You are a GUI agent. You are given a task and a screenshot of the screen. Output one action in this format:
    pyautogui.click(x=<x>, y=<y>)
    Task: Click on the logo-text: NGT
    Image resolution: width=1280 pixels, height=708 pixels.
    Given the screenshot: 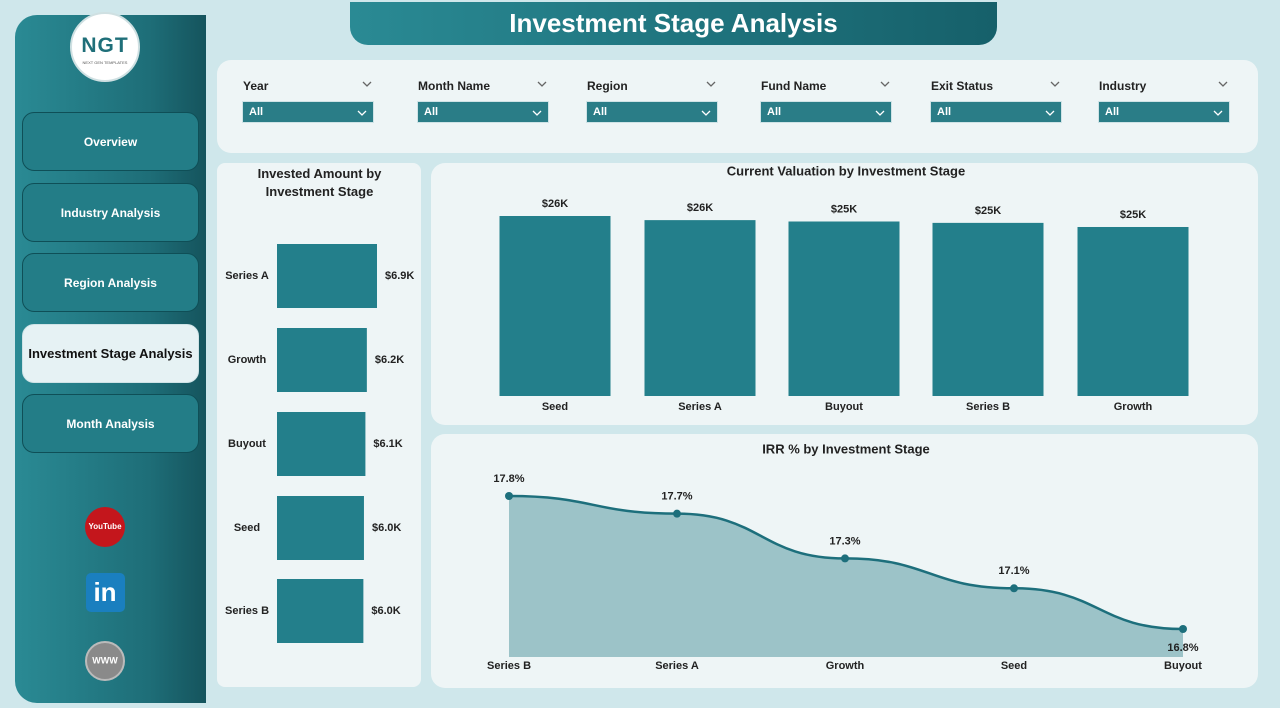 What is the action you would take?
    pyautogui.click(x=105, y=45)
    